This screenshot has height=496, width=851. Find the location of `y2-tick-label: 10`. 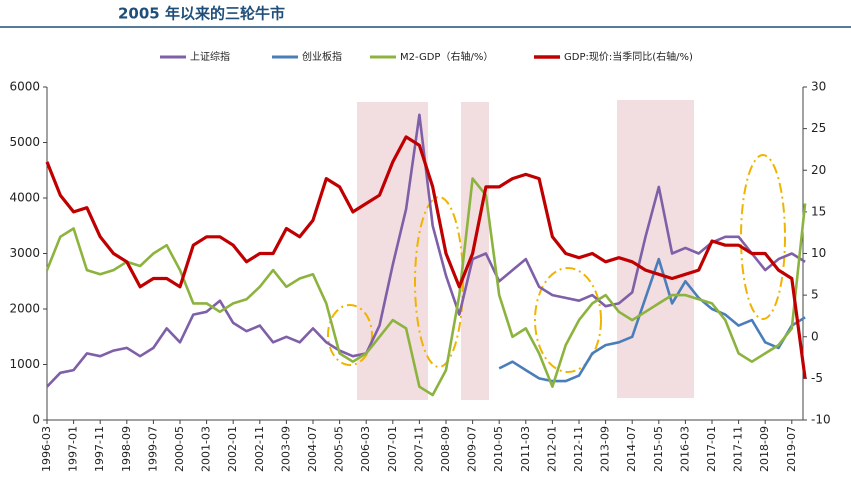

y2-tick-label: 10 is located at coordinates (818, 253).